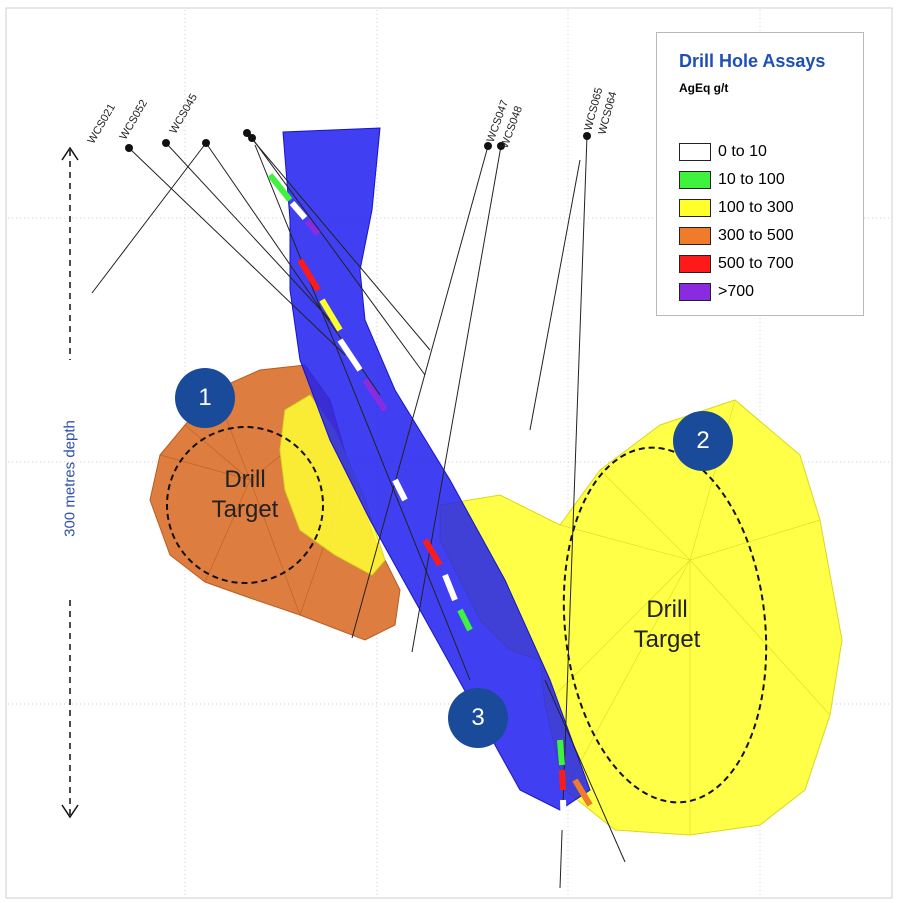 The width and height of the screenshot is (899, 903). I want to click on target-label-1: Drill Target, so click(245, 494).